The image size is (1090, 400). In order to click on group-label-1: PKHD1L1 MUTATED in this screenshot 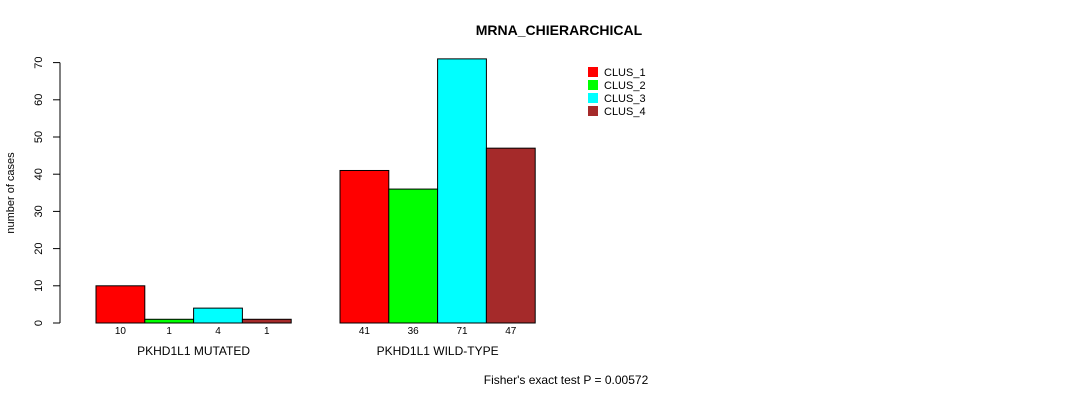, I will do `click(193, 351)`.